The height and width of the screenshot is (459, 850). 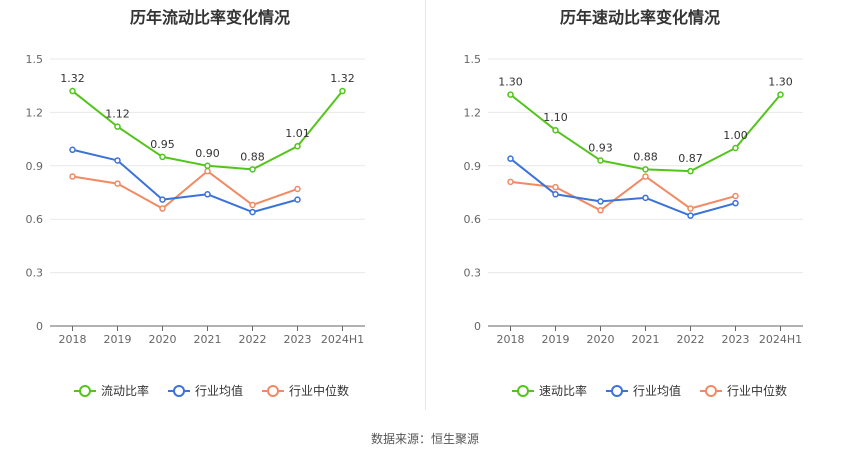 What do you see at coordinates (207, 153) in the screenshot?
I see `data-label: 0.90` at bounding box center [207, 153].